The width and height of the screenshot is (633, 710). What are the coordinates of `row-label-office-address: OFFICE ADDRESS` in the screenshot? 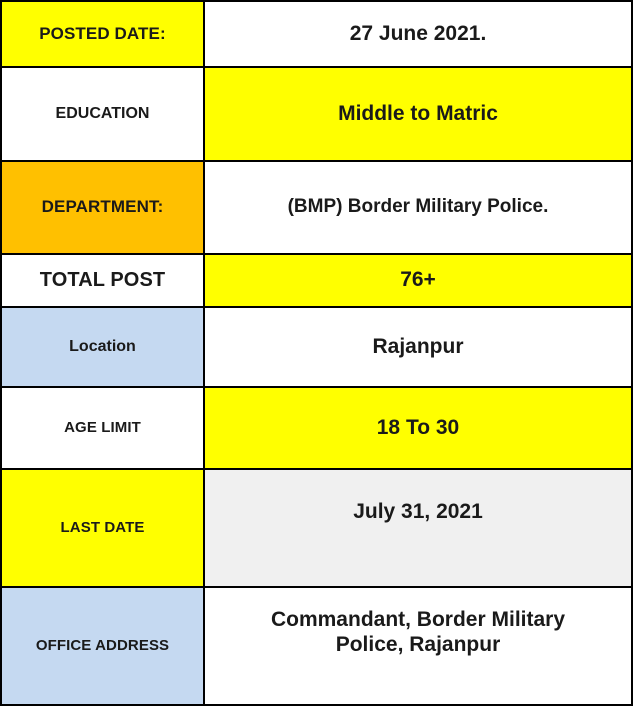 It's located at (102, 646).